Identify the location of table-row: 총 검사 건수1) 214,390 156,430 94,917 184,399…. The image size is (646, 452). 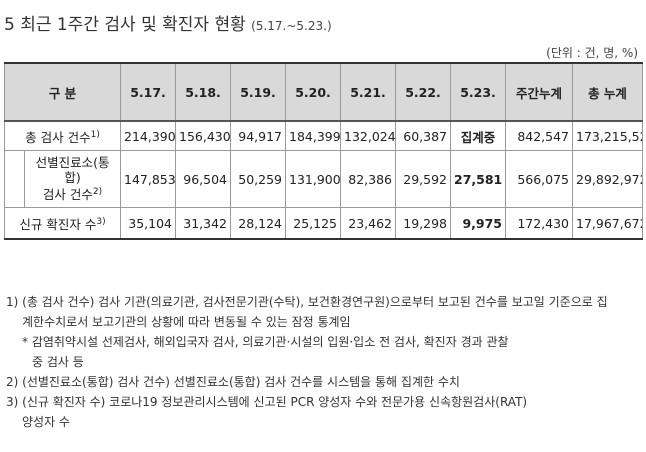
(323, 135).